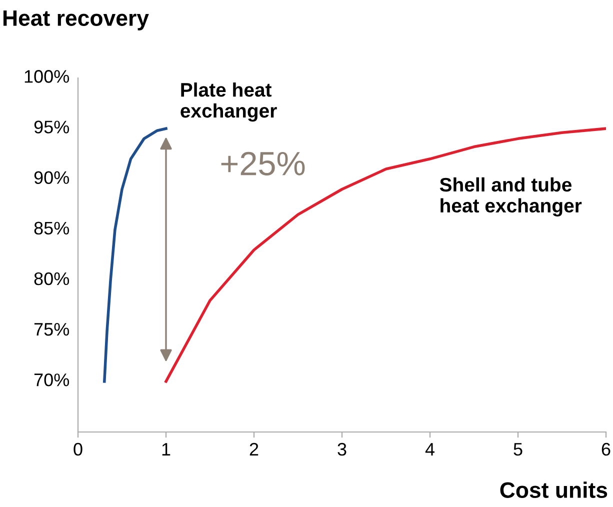  What do you see at coordinates (254, 449) in the screenshot?
I see `x-tick-label: 2` at bounding box center [254, 449].